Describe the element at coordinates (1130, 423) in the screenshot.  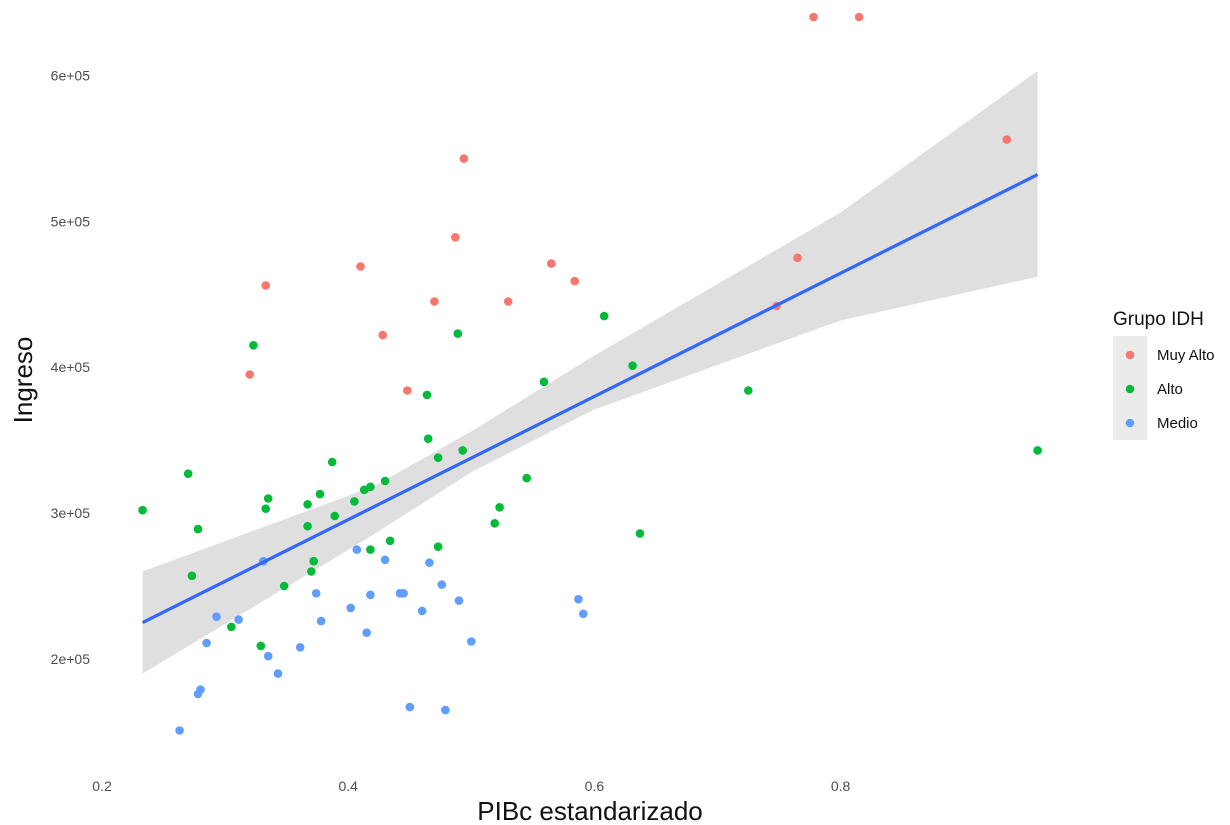
I see `legend-key-medio` at that location.